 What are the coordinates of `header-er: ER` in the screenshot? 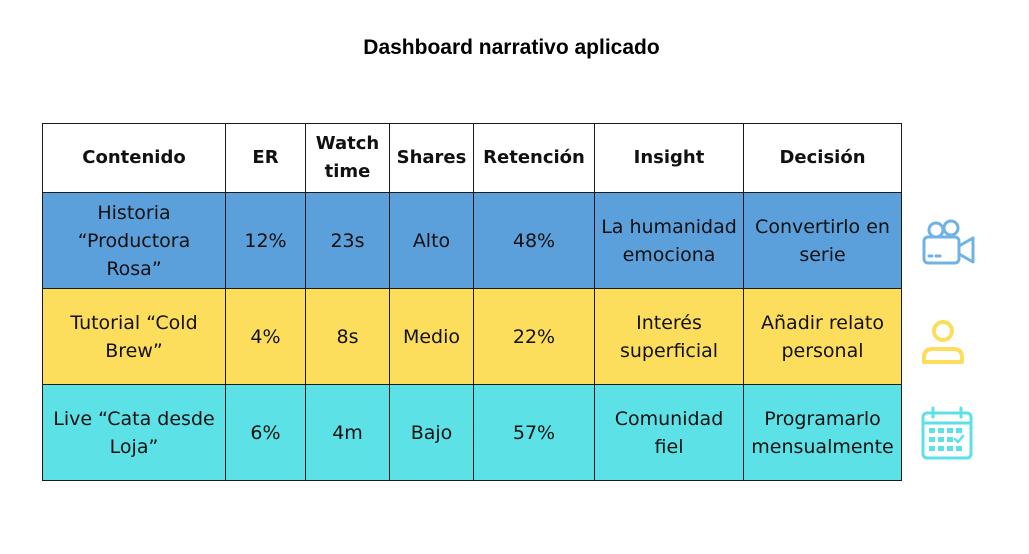 It's located at (265, 158).